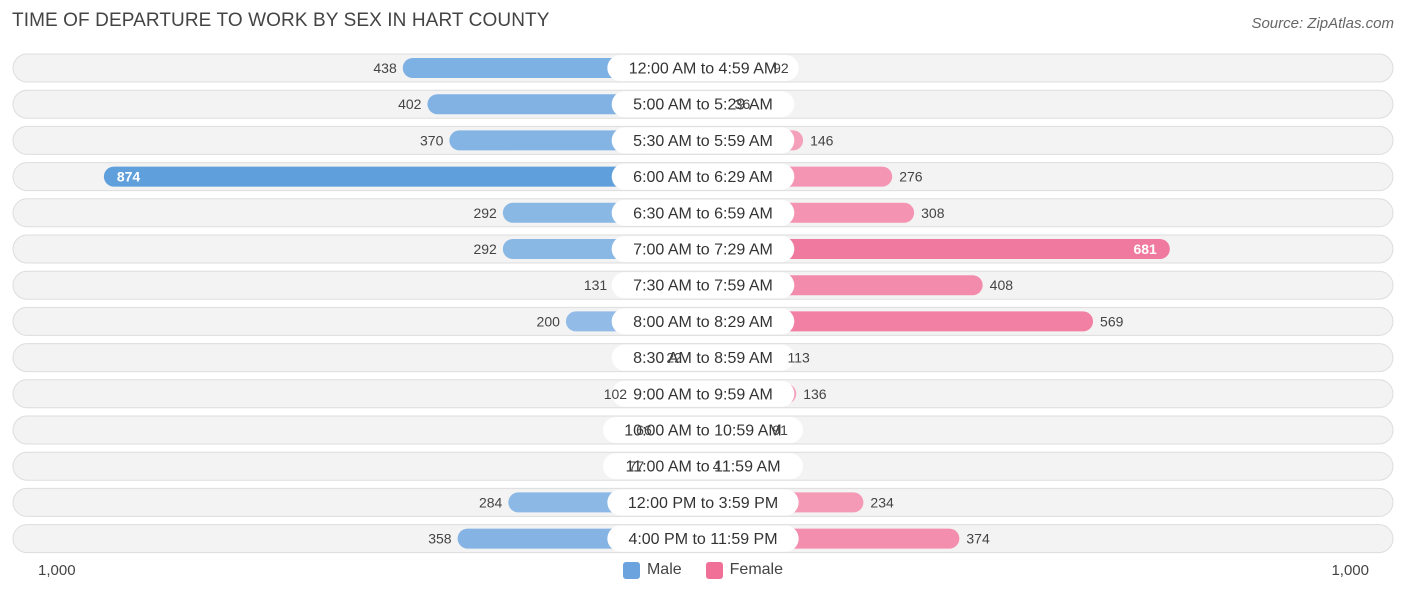 The width and height of the screenshot is (1406, 595). What do you see at coordinates (129, 177) in the screenshot?
I see `male-value-label: 874` at bounding box center [129, 177].